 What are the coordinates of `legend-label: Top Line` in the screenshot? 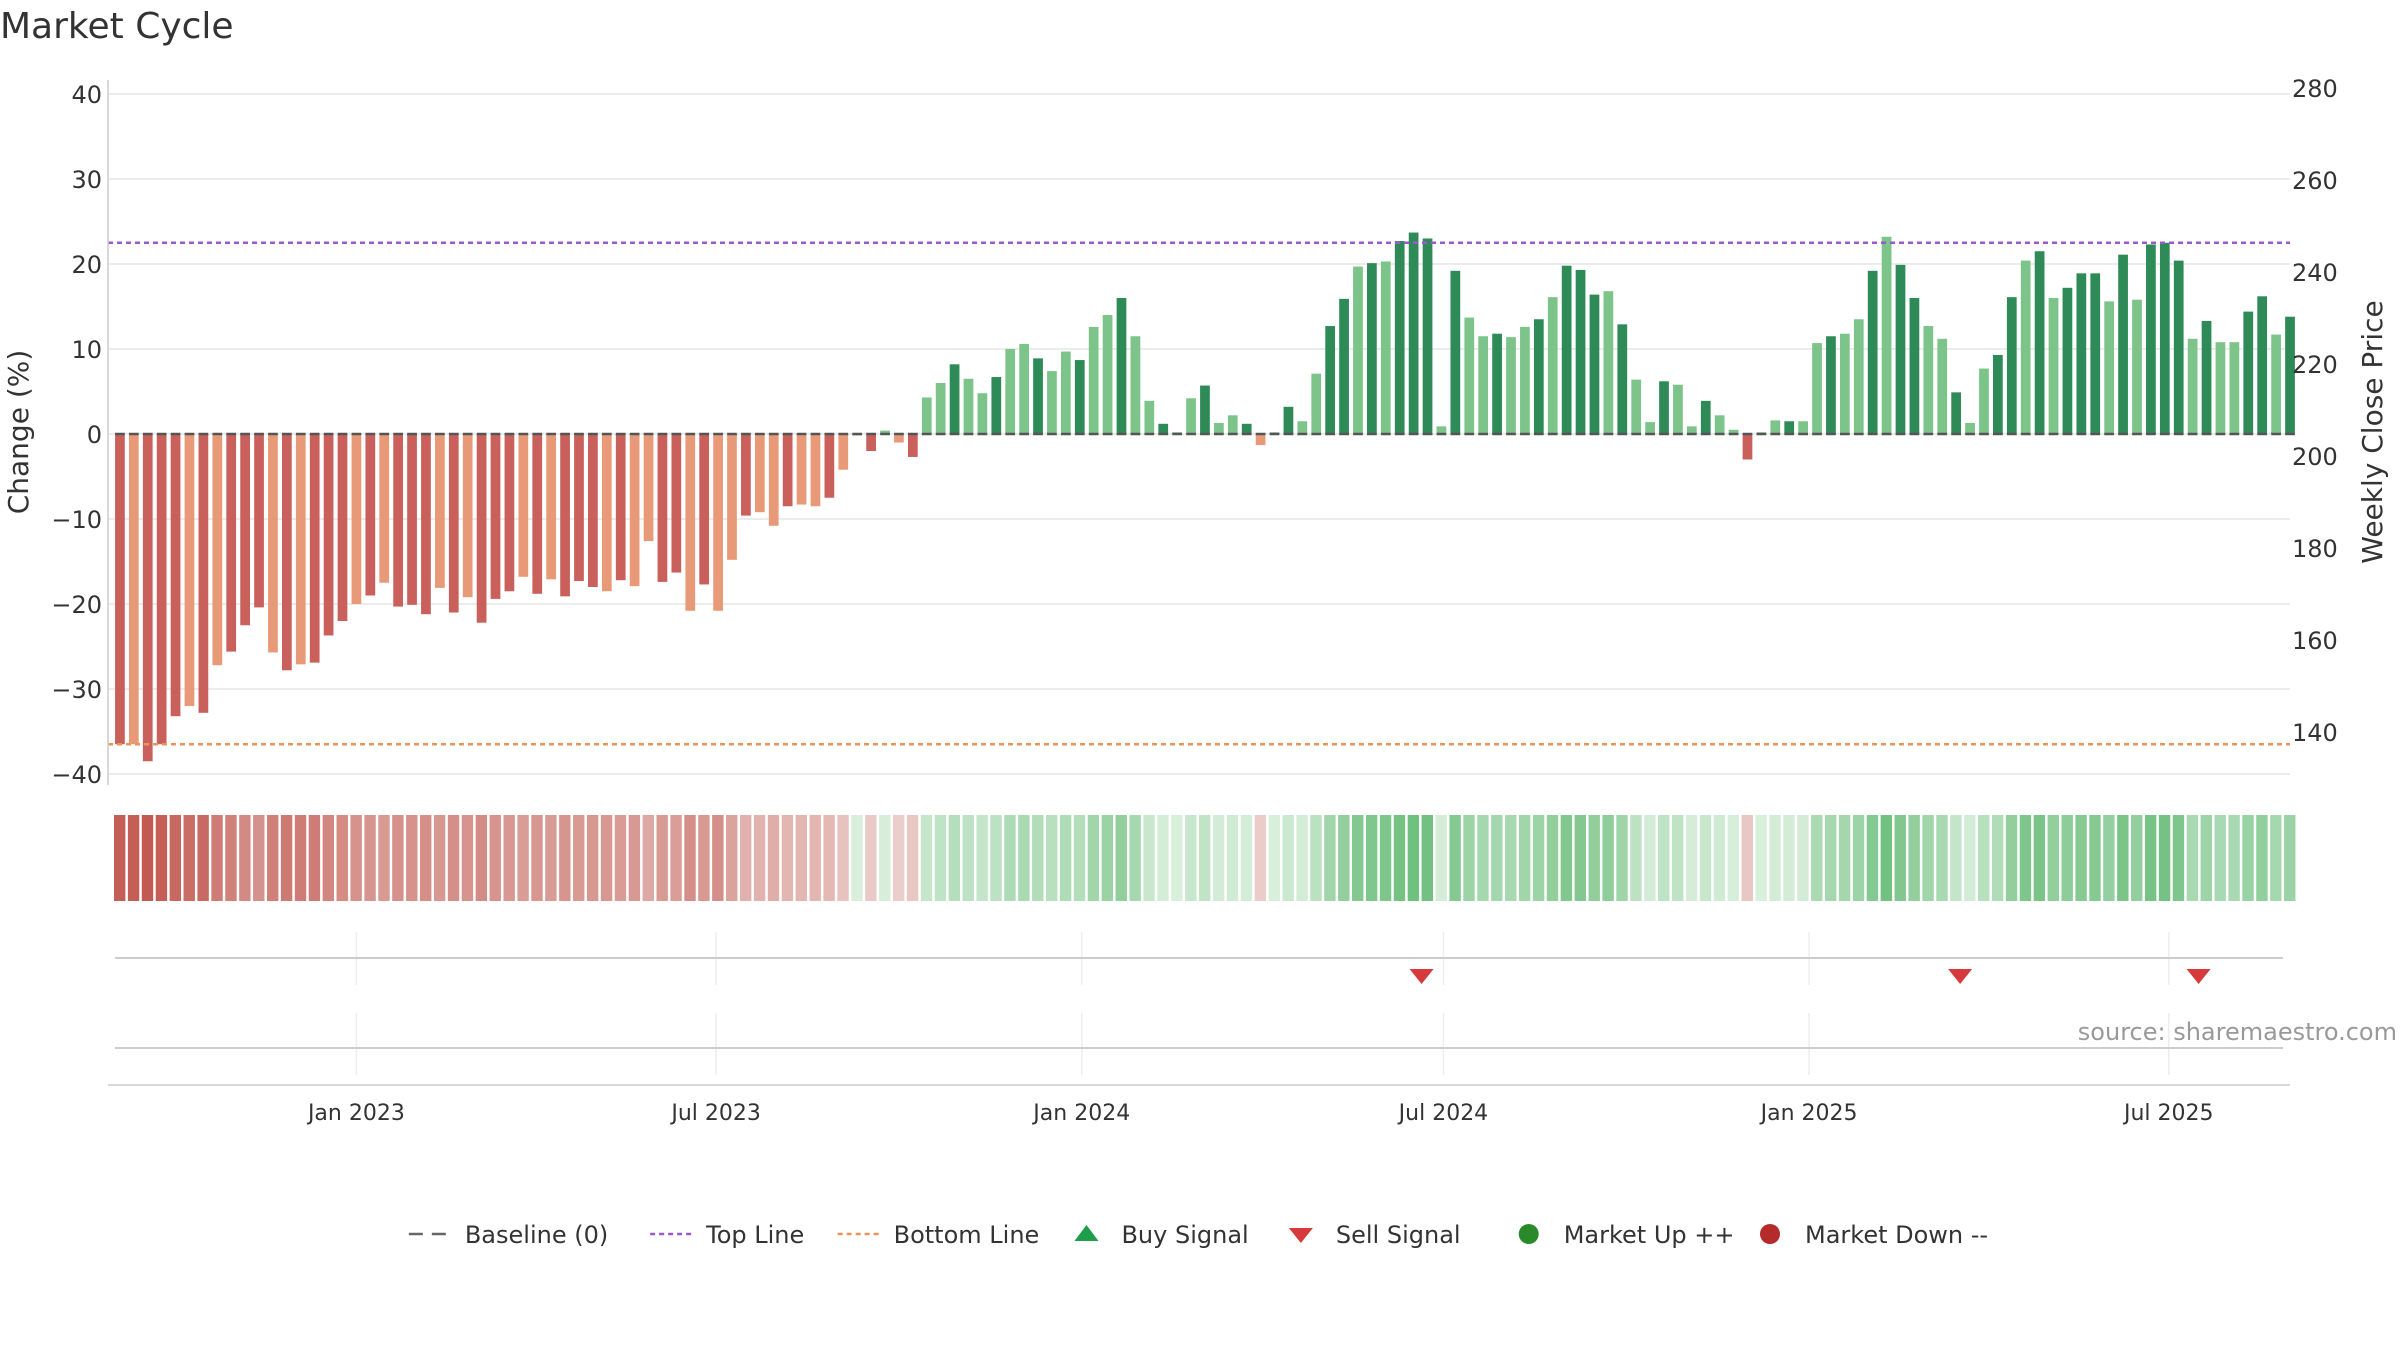 It's located at (754, 1235).